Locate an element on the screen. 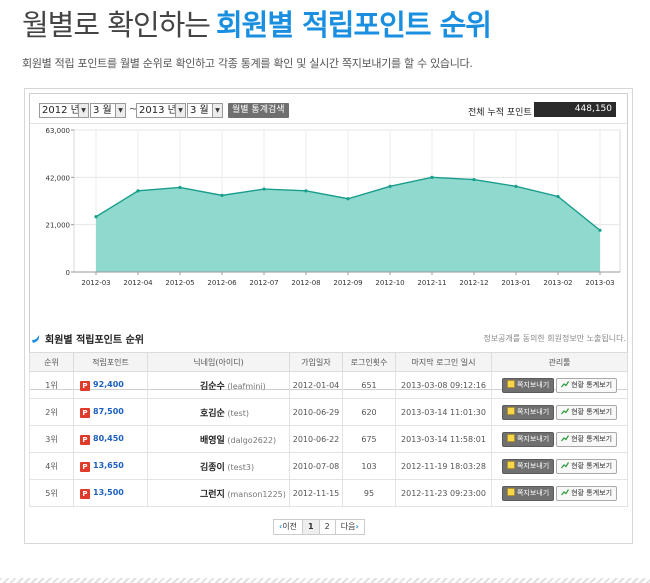  nickname-cell: 호김순 (test) is located at coordinates (218, 412).